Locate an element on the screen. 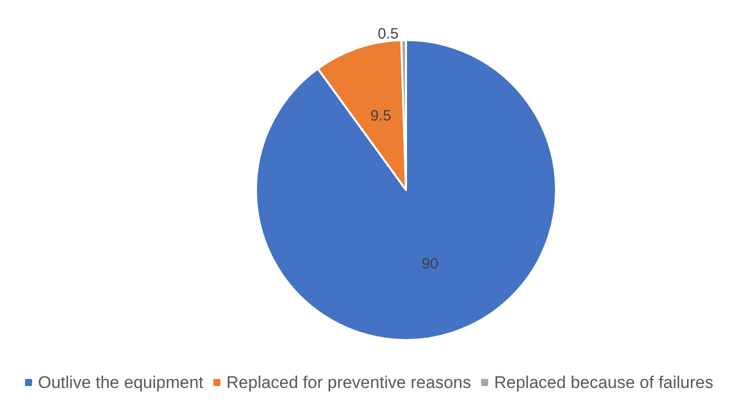 This screenshot has height=404, width=754. legend-label: Outlive the equipment is located at coordinates (121, 382).